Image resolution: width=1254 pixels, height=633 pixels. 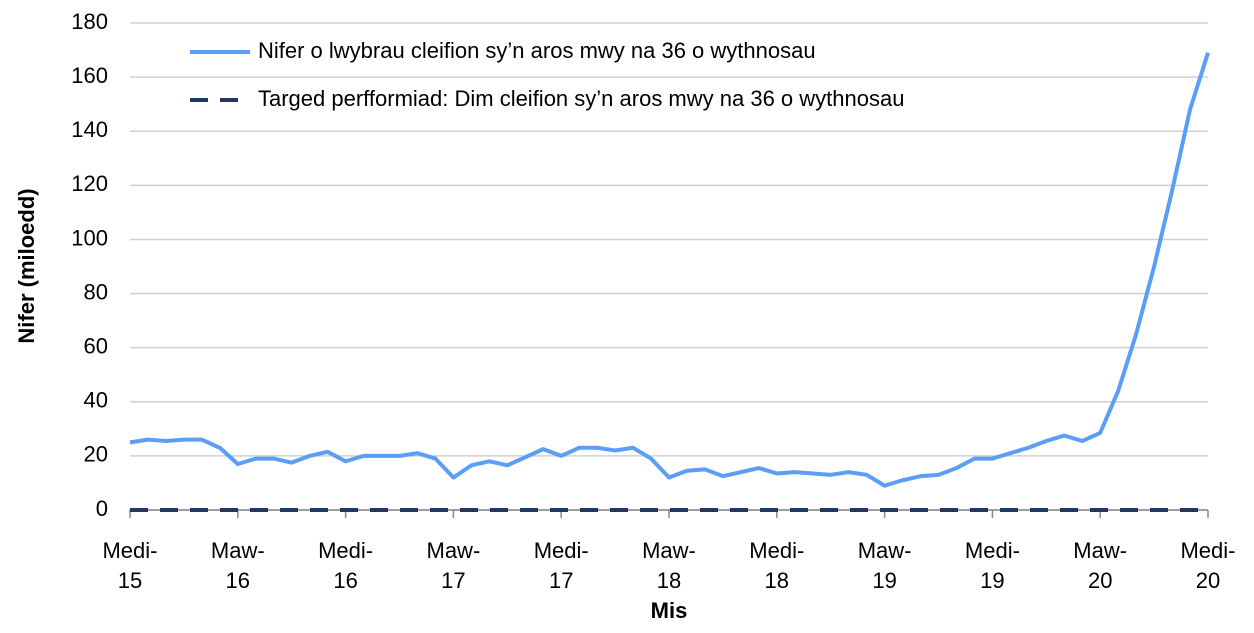 What do you see at coordinates (96, 345) in the screenshot?
I see `y-tick-label: 60` at bounding box center [96, 345].